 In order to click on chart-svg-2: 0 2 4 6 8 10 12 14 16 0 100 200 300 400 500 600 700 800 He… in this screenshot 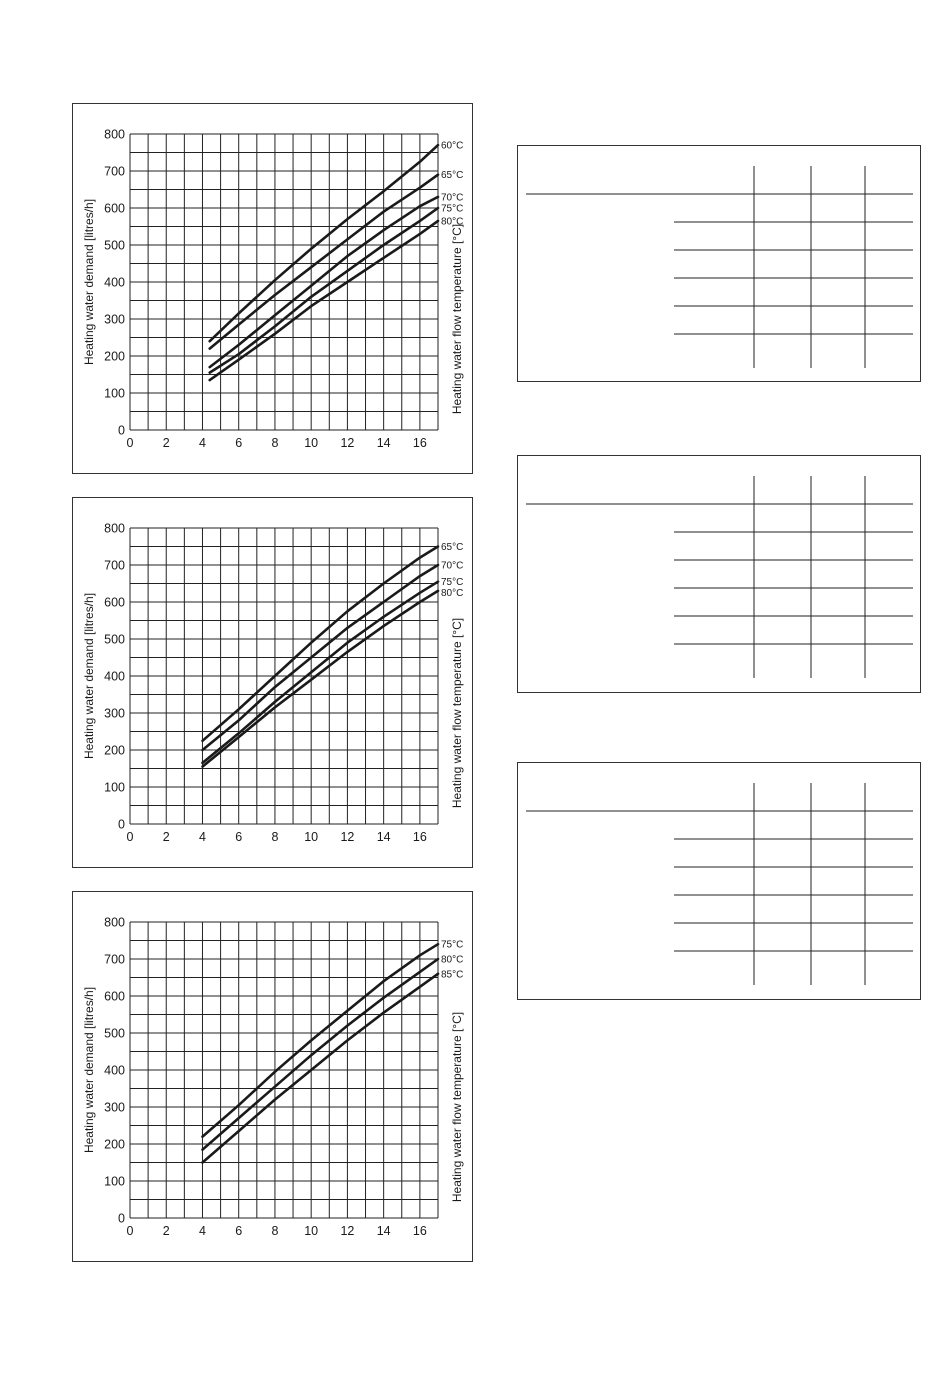, I will do `click(273, 683)`.